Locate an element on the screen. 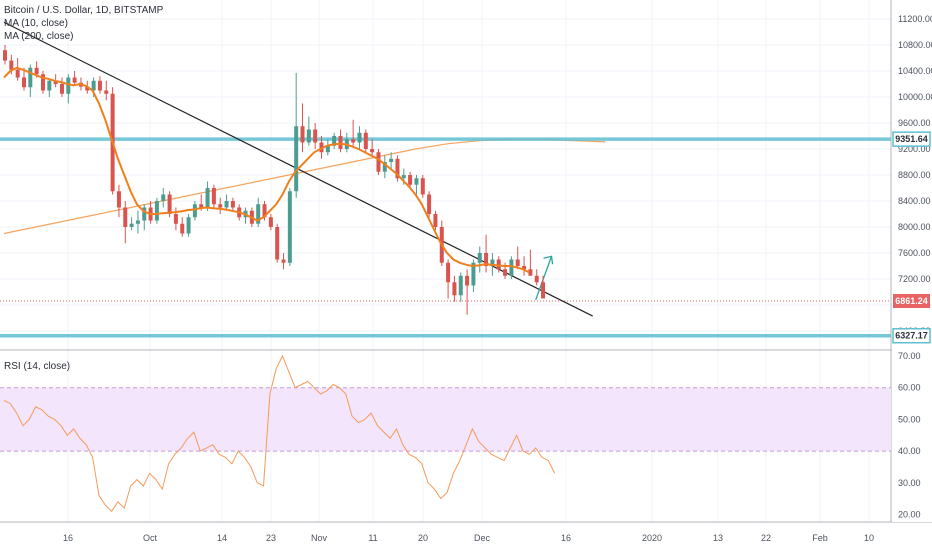  time-tick-label: 13 is located at coordinates (718, 538).